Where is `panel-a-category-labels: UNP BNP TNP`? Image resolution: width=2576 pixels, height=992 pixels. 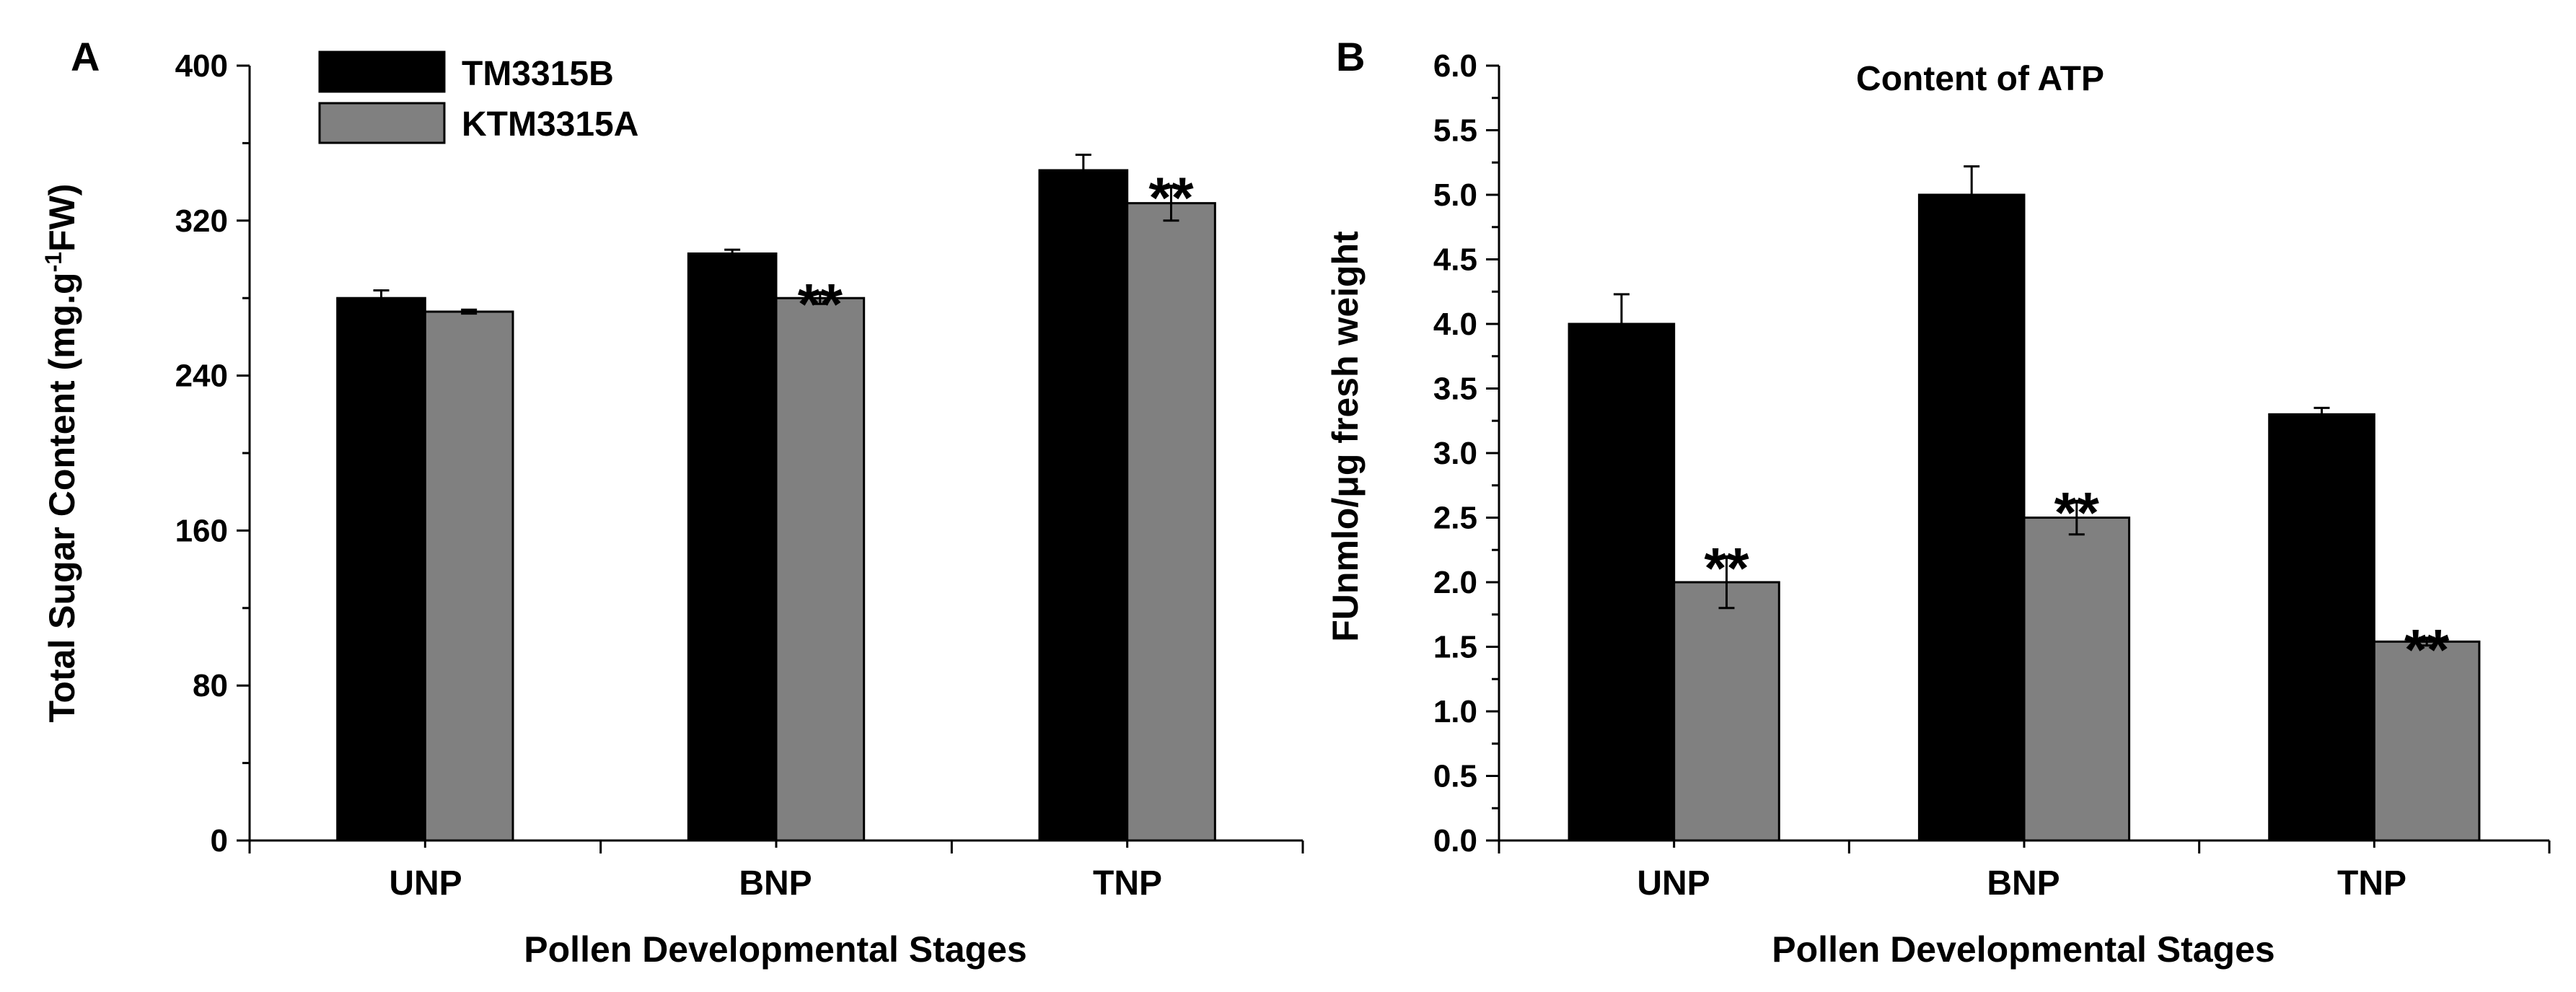
panel-a-category-labels: UNP BNP TNP is located at coordinates (775, 883).